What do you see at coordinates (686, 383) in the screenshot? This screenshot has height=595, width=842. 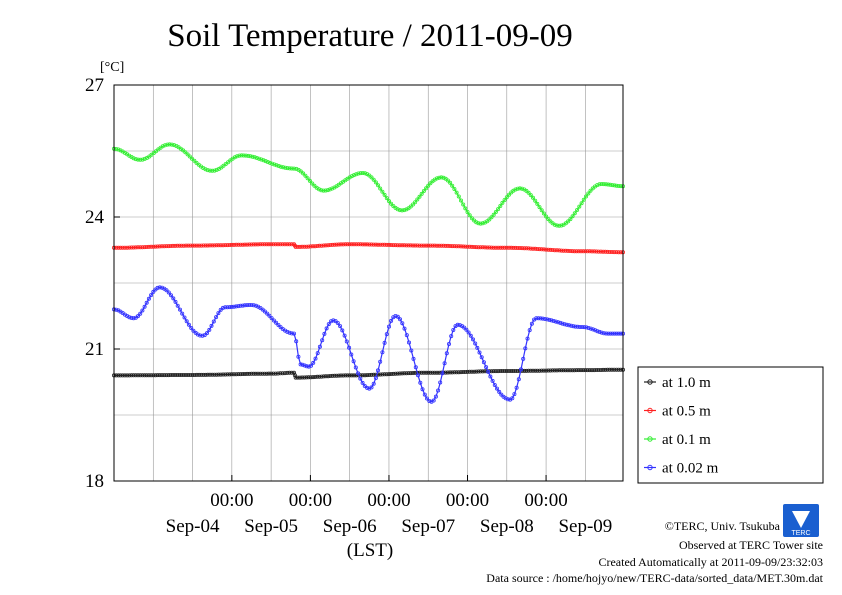 I see `legend-label: at 1.0 m` at bounding box center [686, 383].